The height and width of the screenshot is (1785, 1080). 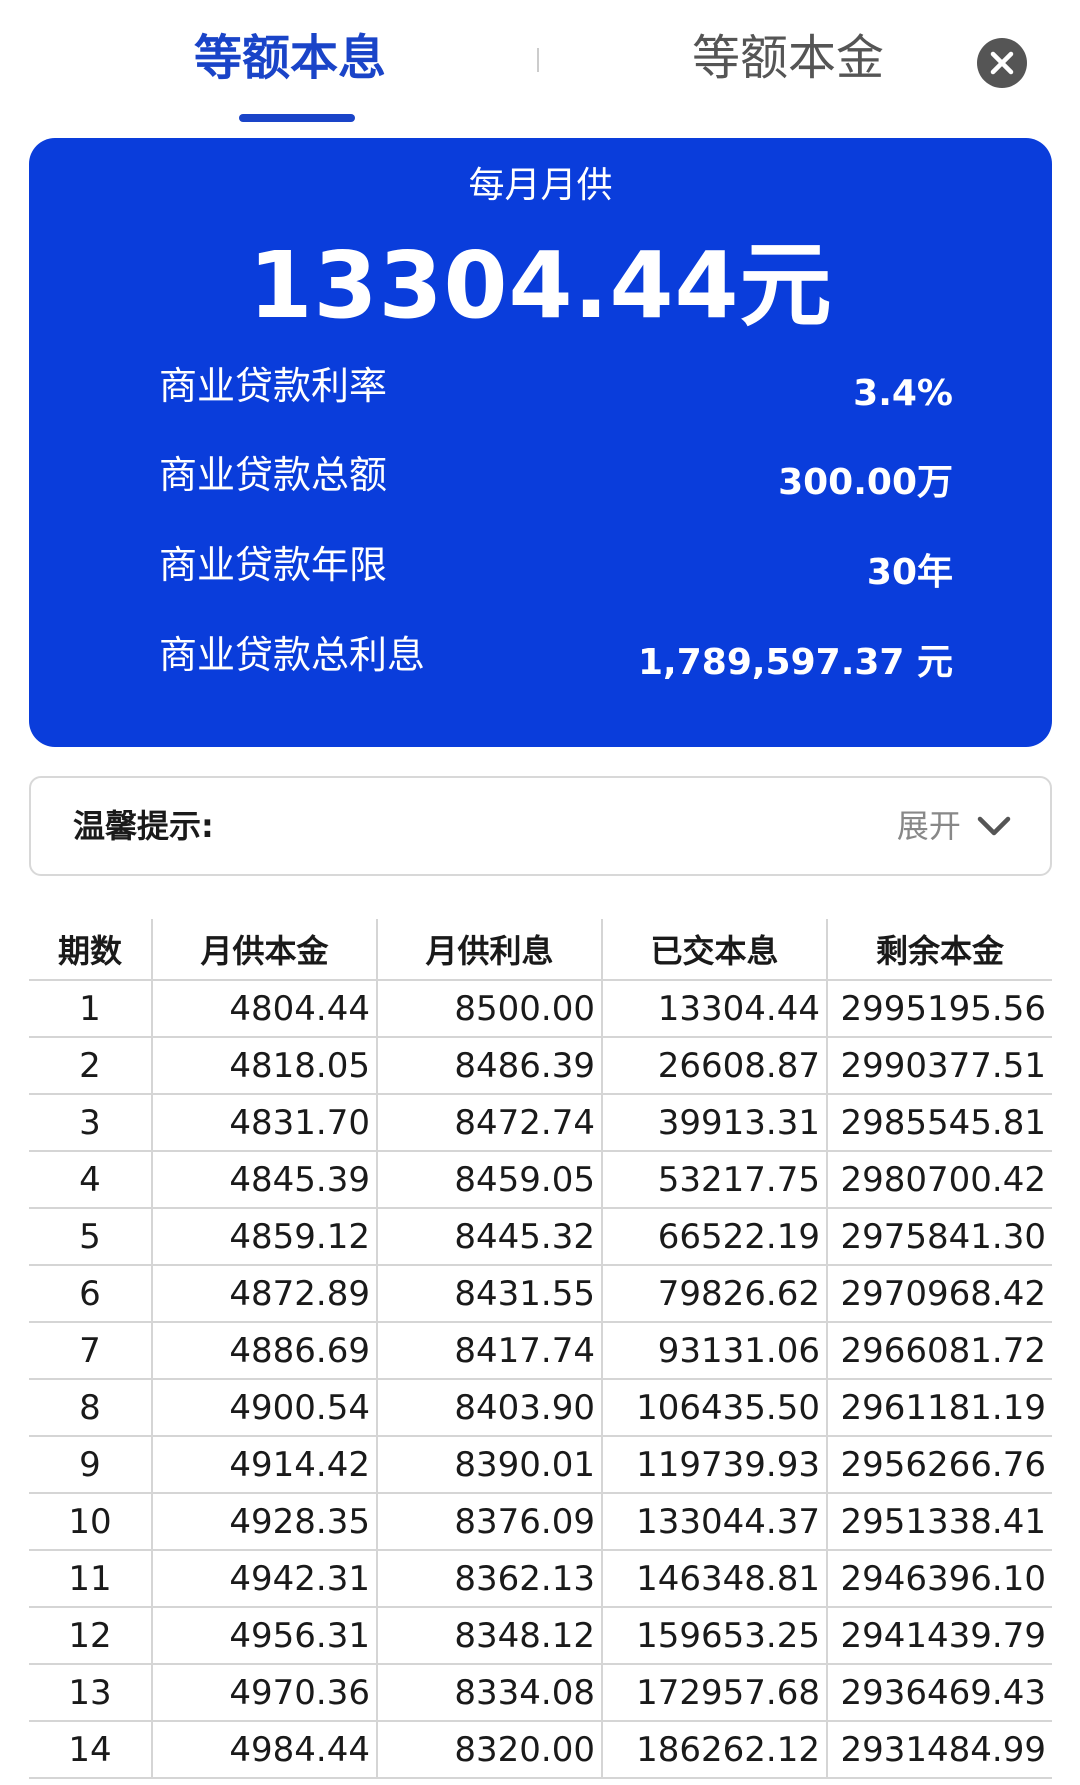 What do you see at coordinates (715, 1351) in the screenshot?
I see `table-cell-paid-total: 93131.06` at bounding box center [715, 1351].